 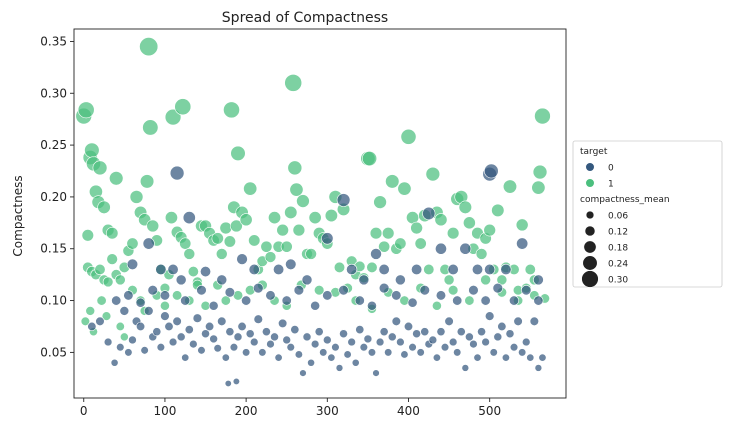 What do you see at coordinates (618, 233) in the screenshot?
I see `legend-size-label: 0.12` at bounding box center [618, 233].